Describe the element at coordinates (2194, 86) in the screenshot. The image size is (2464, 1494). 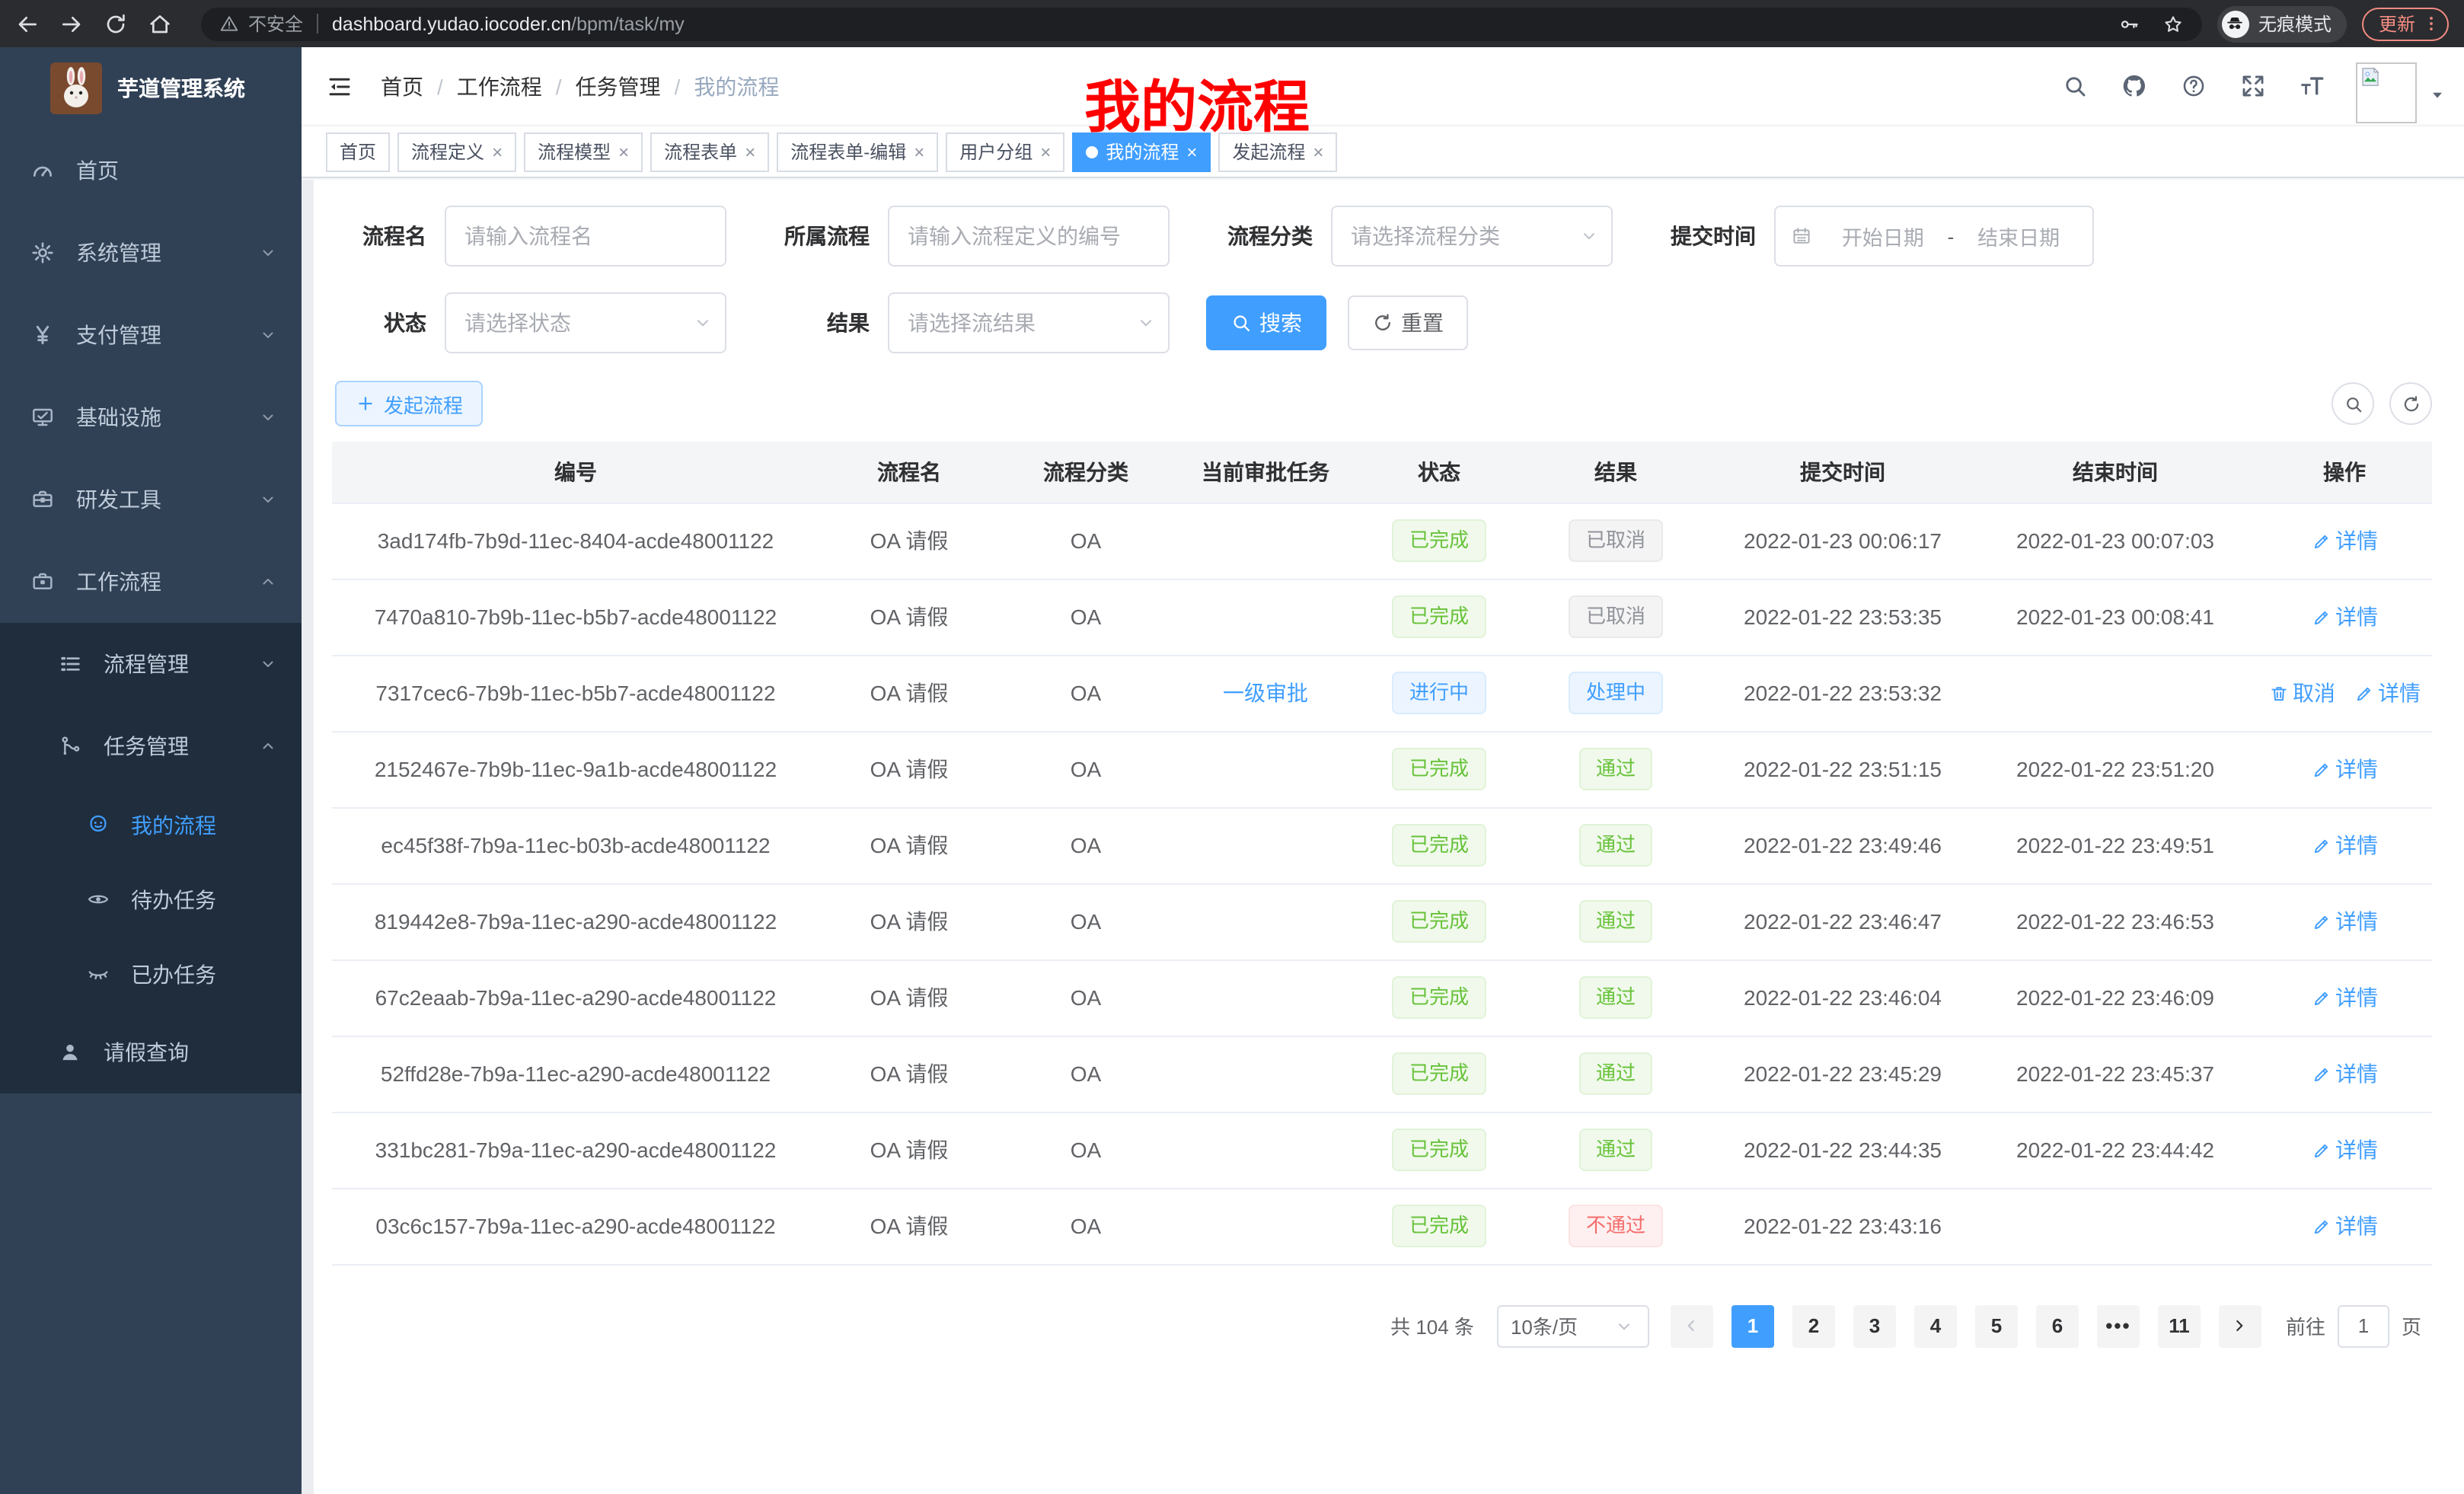
I see `help-icon` at that location.